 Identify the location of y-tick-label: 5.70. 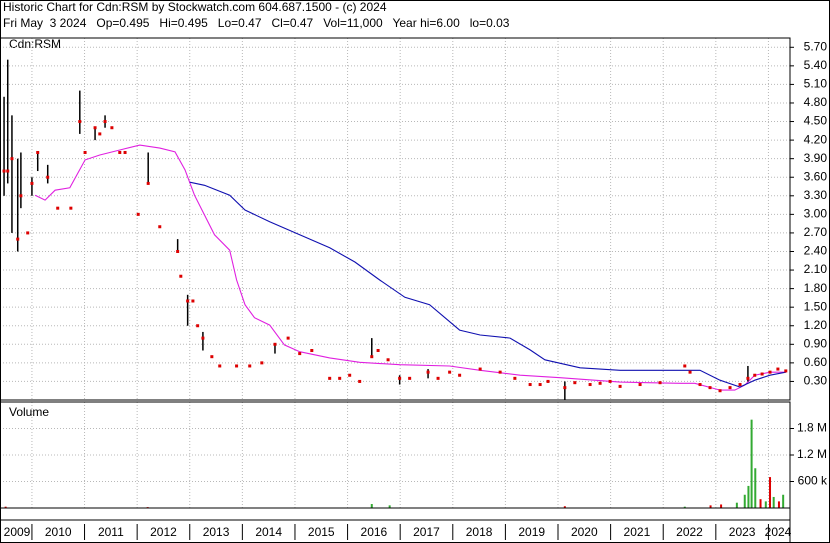
(816, 46).